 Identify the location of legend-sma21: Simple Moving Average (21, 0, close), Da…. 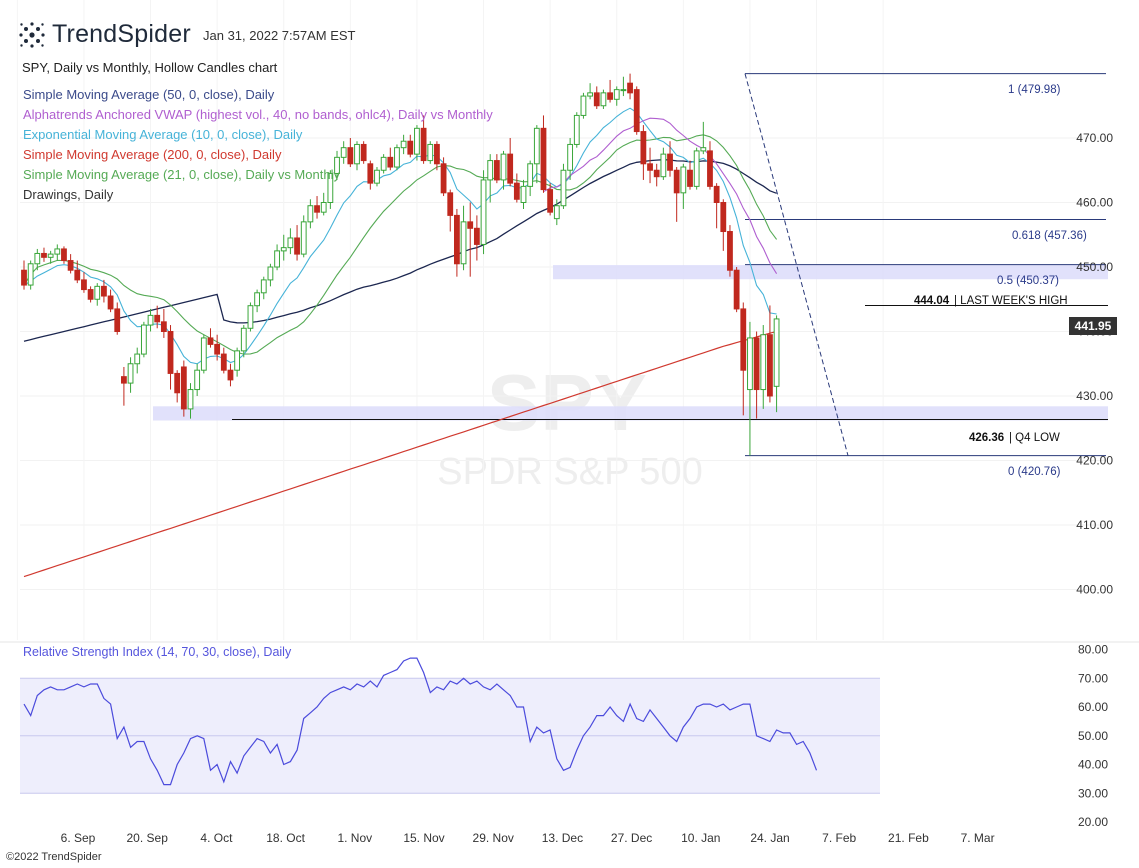
(181, 174).